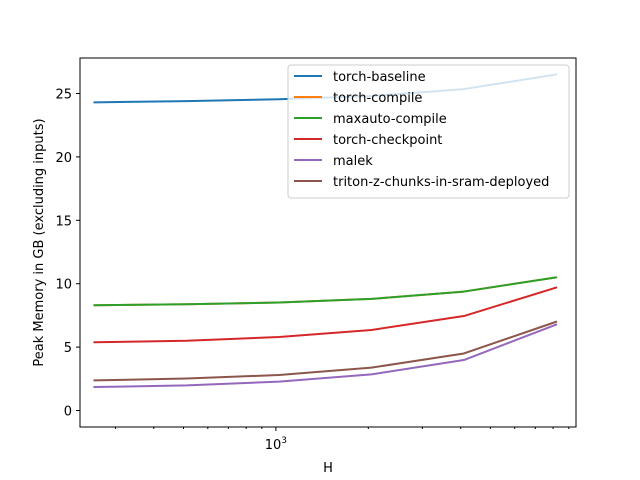  What do you see at coordinates (390, 119) in the screenshot?
I see `legend-label-maxauto-compile: maxauto-compile` at bounding box center [390, 119].